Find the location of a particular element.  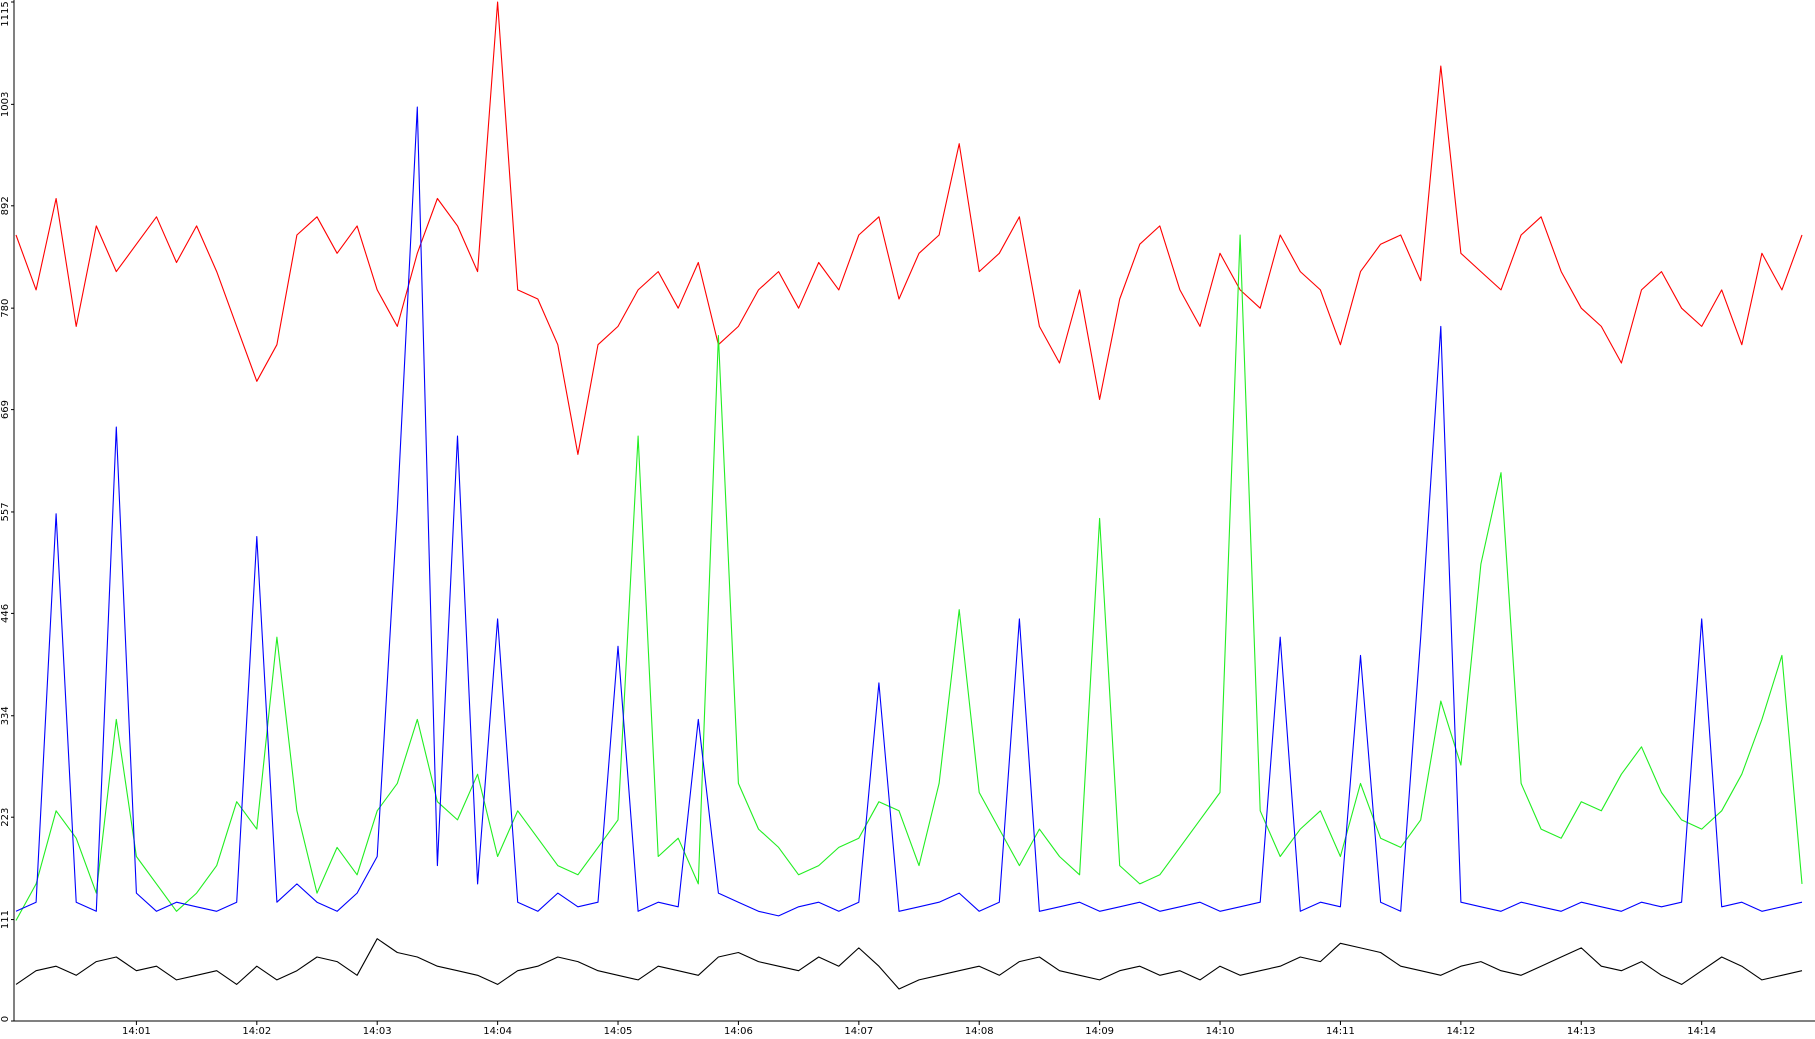

x-tick-label: 14:07 is located at coordinates (858, 1031).